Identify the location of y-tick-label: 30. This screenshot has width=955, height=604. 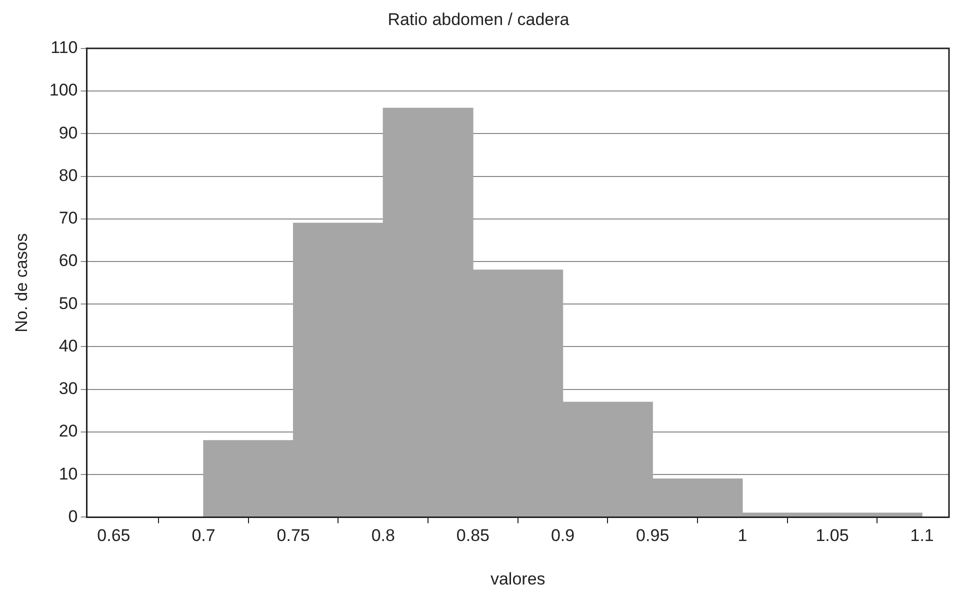
(68, 388).